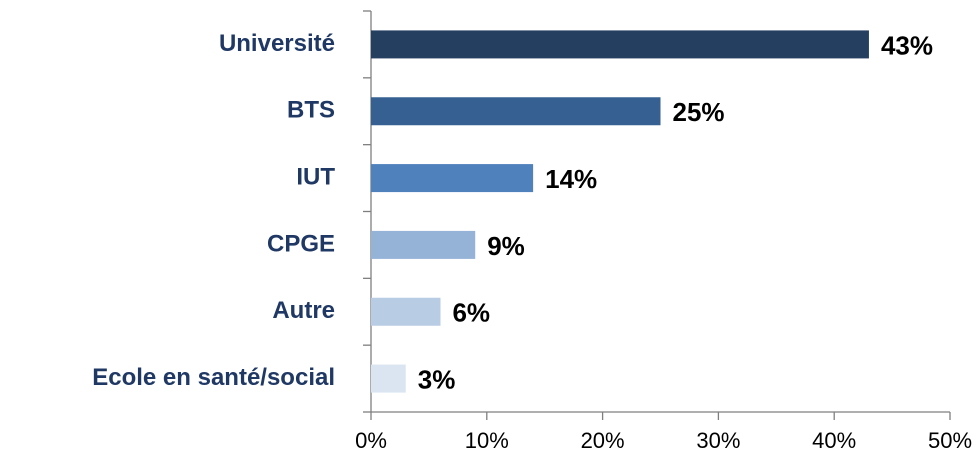 The image size is (980, 470). What do you see at coordinates (571, 179) in the screenshot?
I see `value-label: 14%` at bounding box center [571, 179].